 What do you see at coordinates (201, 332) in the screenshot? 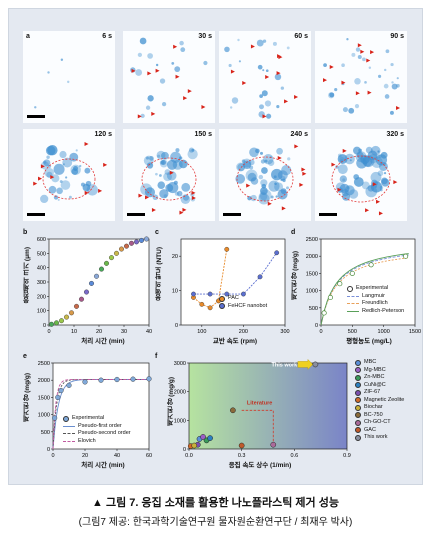
I see `x-tick-label: 100` at bounding box center [201, 332].